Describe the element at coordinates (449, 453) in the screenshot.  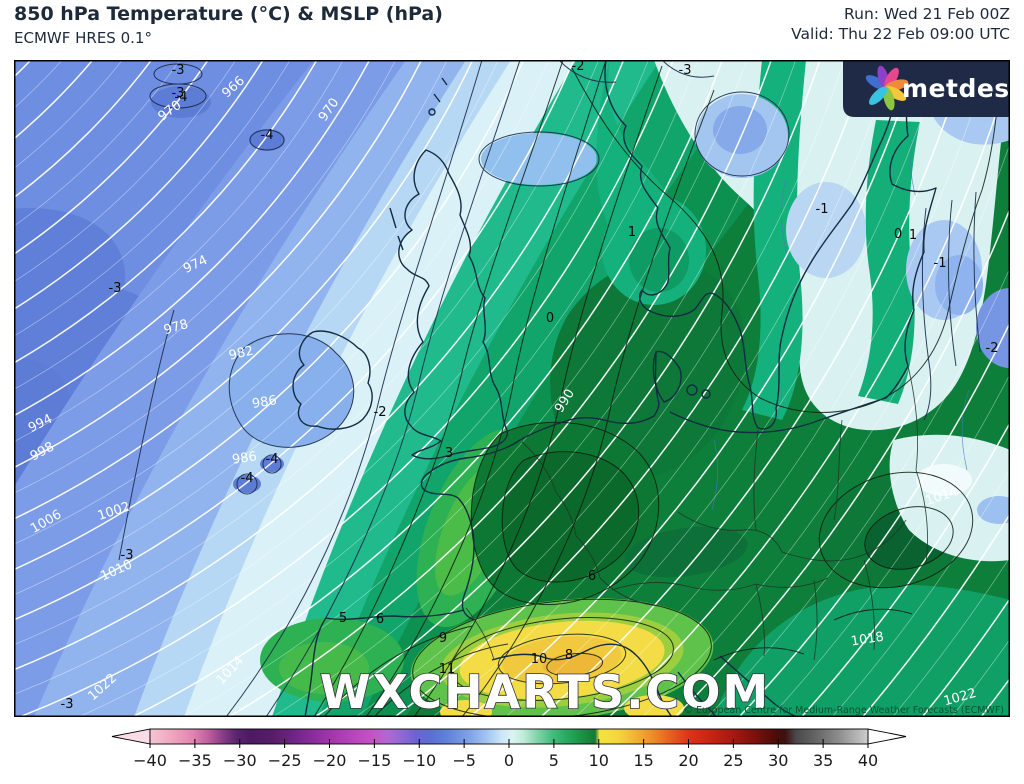
I see `temperature-label: 3` at that location.